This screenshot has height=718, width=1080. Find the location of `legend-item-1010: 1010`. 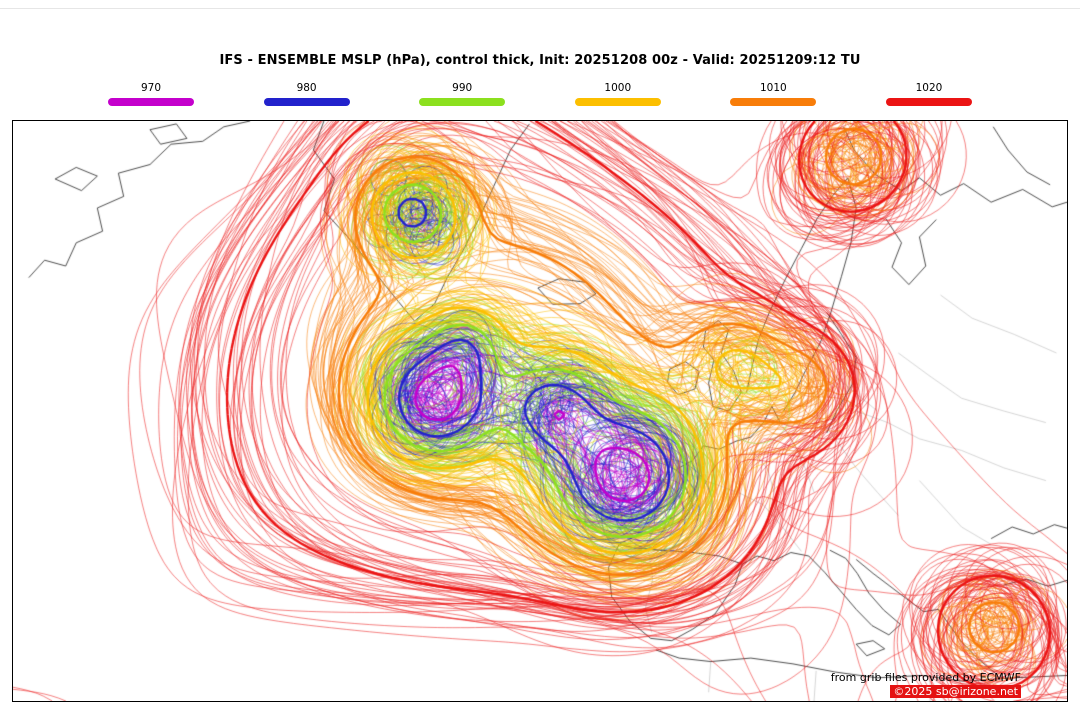

legend-item-1010: 1010 is located at coordinates (773, 94).